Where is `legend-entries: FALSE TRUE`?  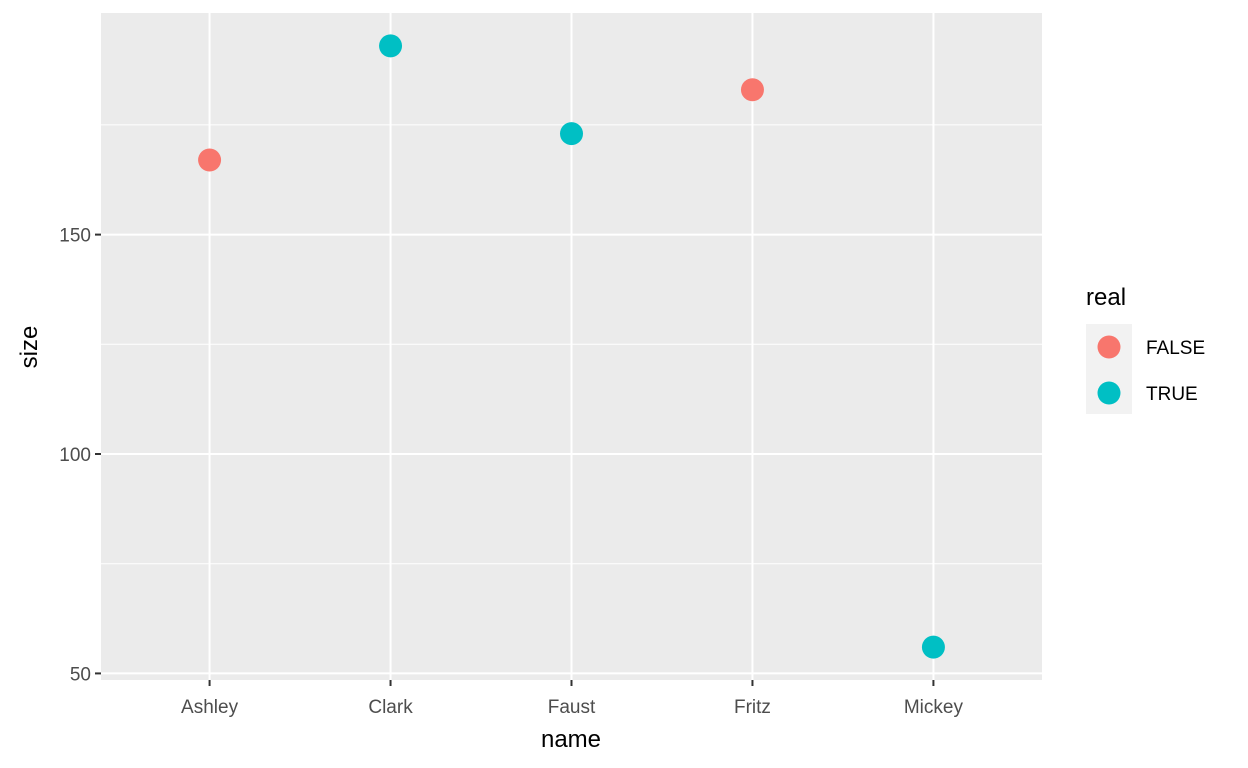
legend-entries: FALSE TRUE is located at coordinates (1151, 370).